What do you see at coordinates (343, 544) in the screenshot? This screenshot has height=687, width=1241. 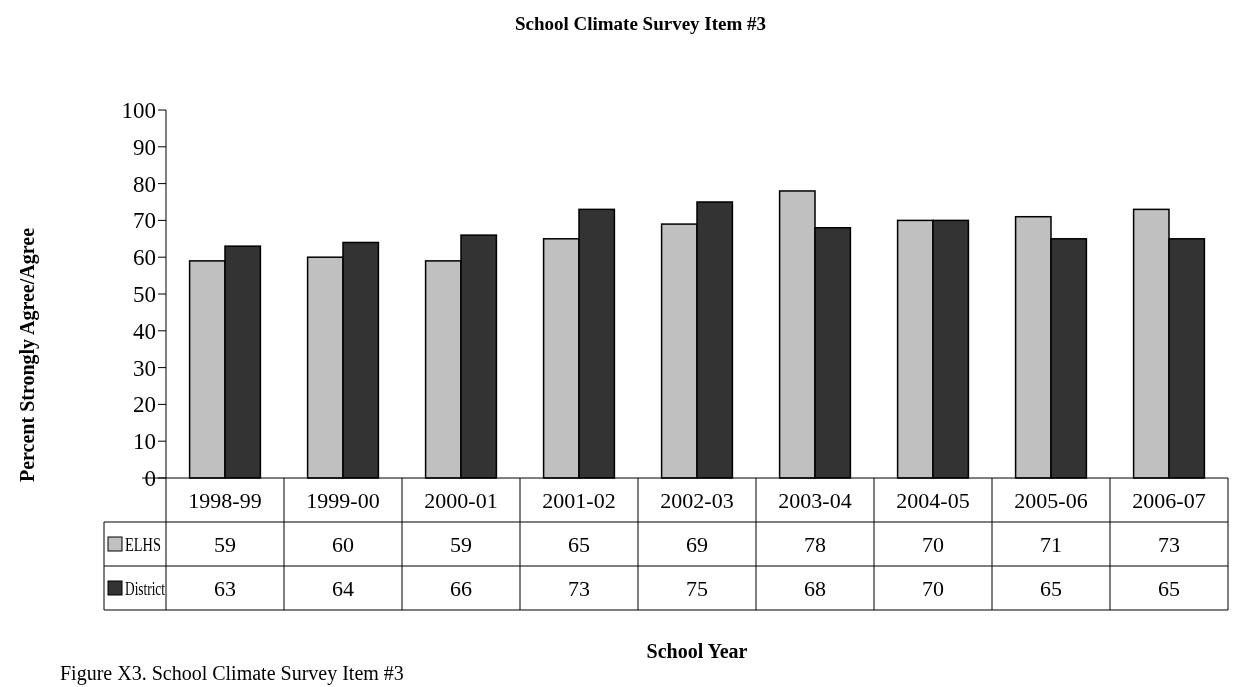 I see `data-label: 60` at bounding box center [343, 544].